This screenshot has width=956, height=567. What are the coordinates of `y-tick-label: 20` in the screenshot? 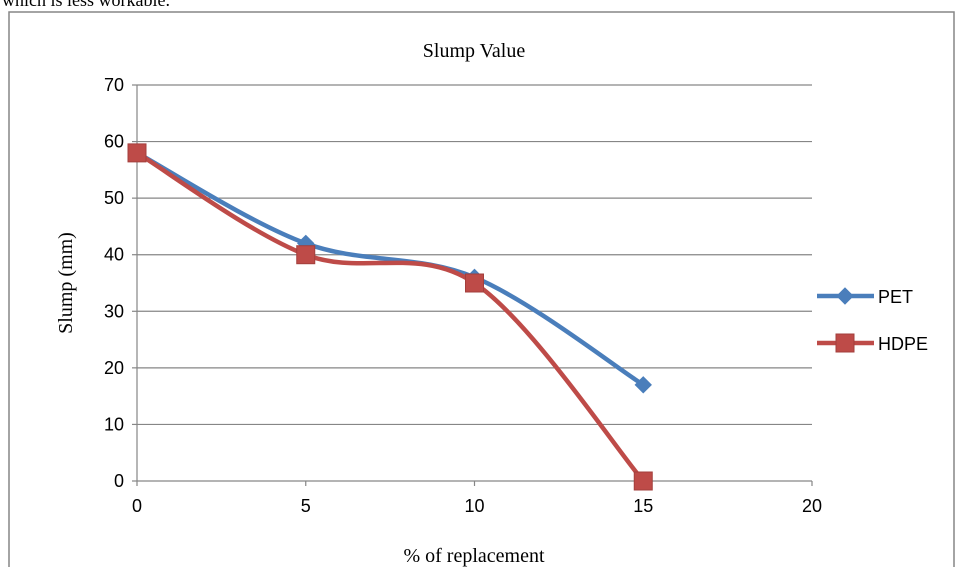 It's located at (114, 368).